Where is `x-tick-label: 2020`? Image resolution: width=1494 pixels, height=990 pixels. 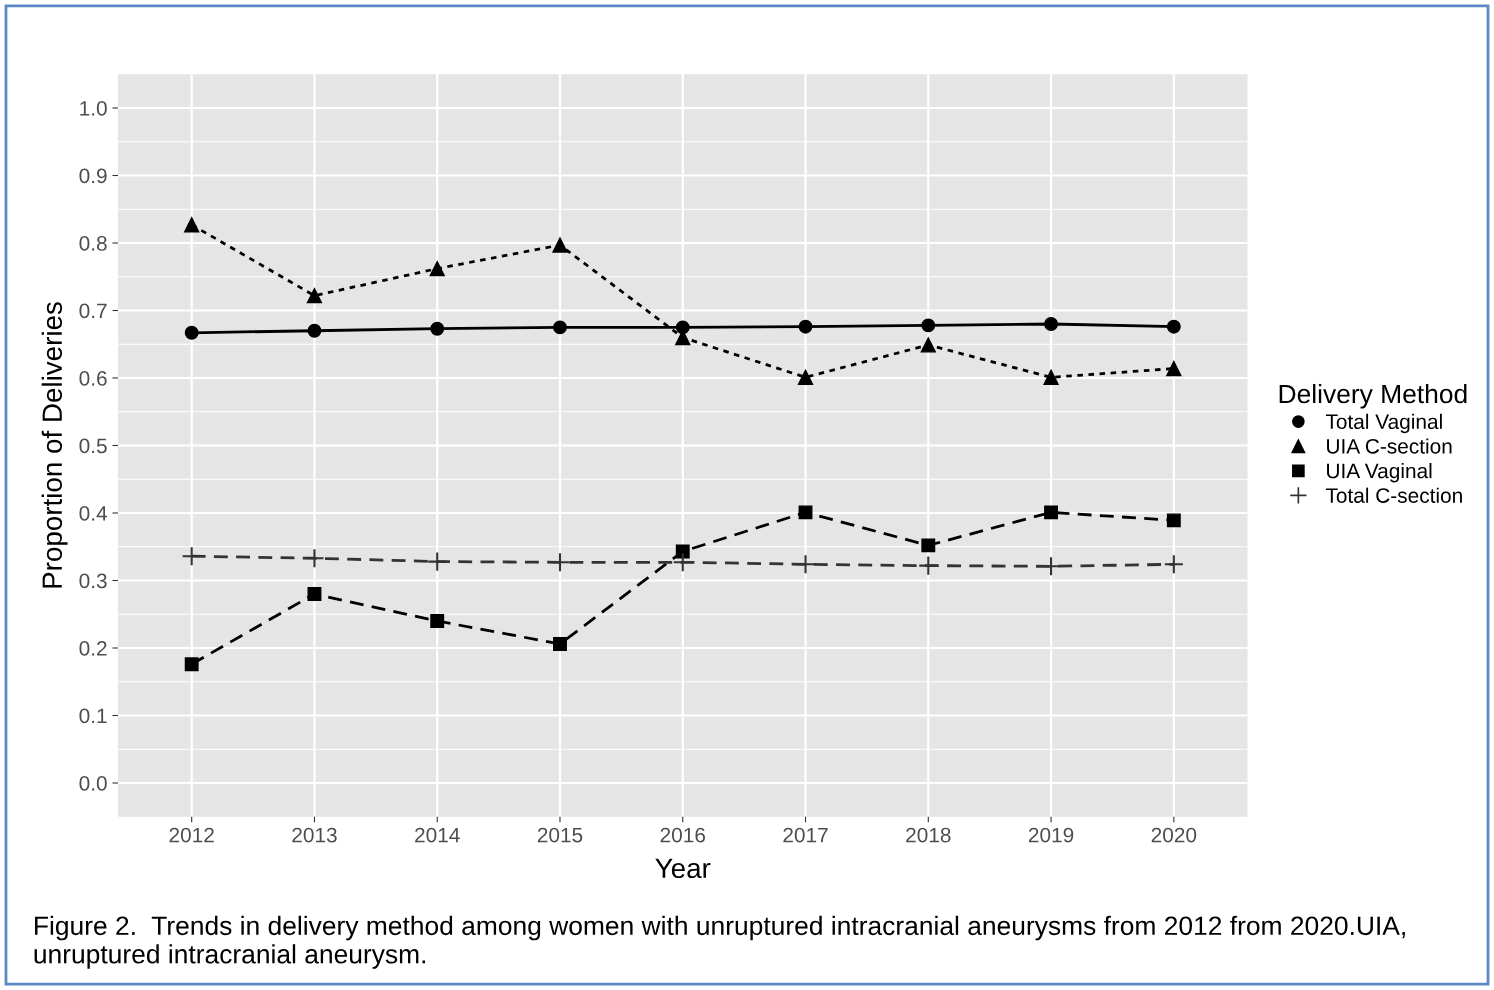
x-tick-label: 2020 is located at coordinates (1174, 835).